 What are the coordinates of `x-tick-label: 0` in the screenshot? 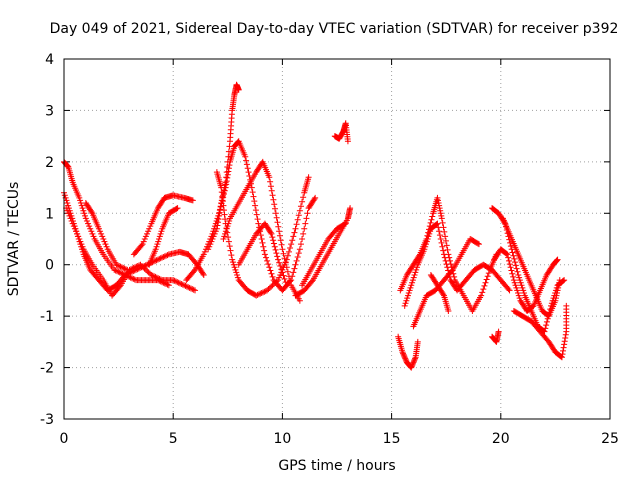 It's located at (64, 439).